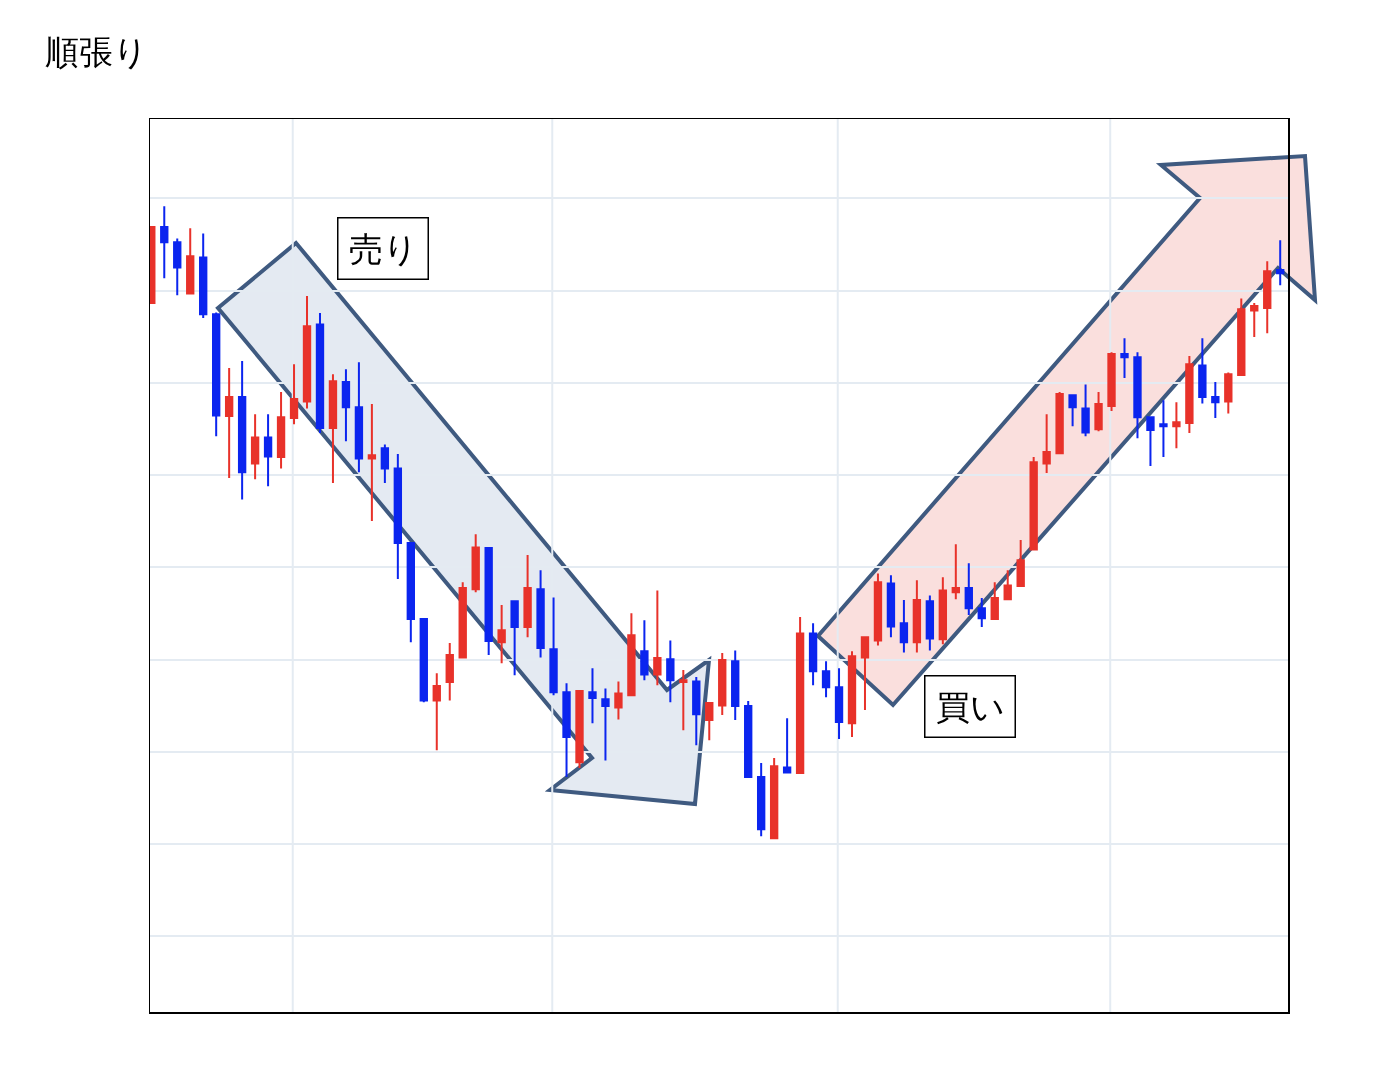  What do you see at coordinates (383, 248) in the screenshot?
I see `annotation: 売り` at bounding box center [383, 248].